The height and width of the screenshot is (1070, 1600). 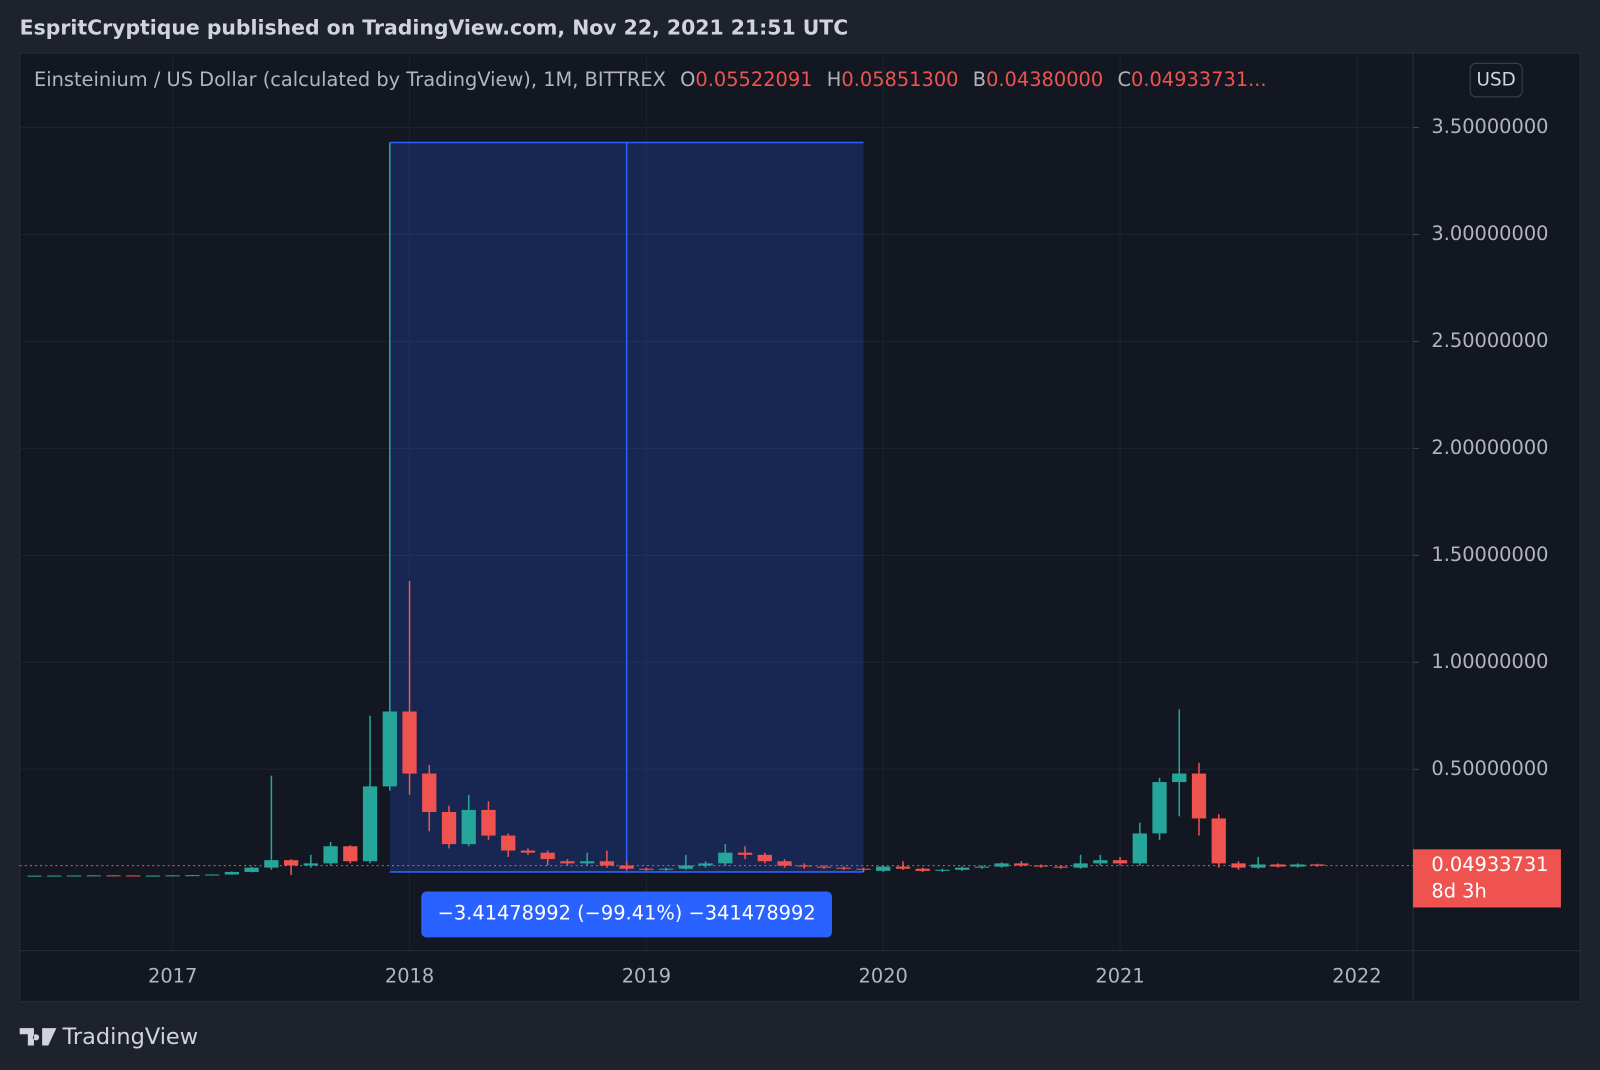 What do you see at coordinates (1489, 447) in the screenshot?
I see `y-tick-label: 2.00000000` at bounding box center [1489, 447].